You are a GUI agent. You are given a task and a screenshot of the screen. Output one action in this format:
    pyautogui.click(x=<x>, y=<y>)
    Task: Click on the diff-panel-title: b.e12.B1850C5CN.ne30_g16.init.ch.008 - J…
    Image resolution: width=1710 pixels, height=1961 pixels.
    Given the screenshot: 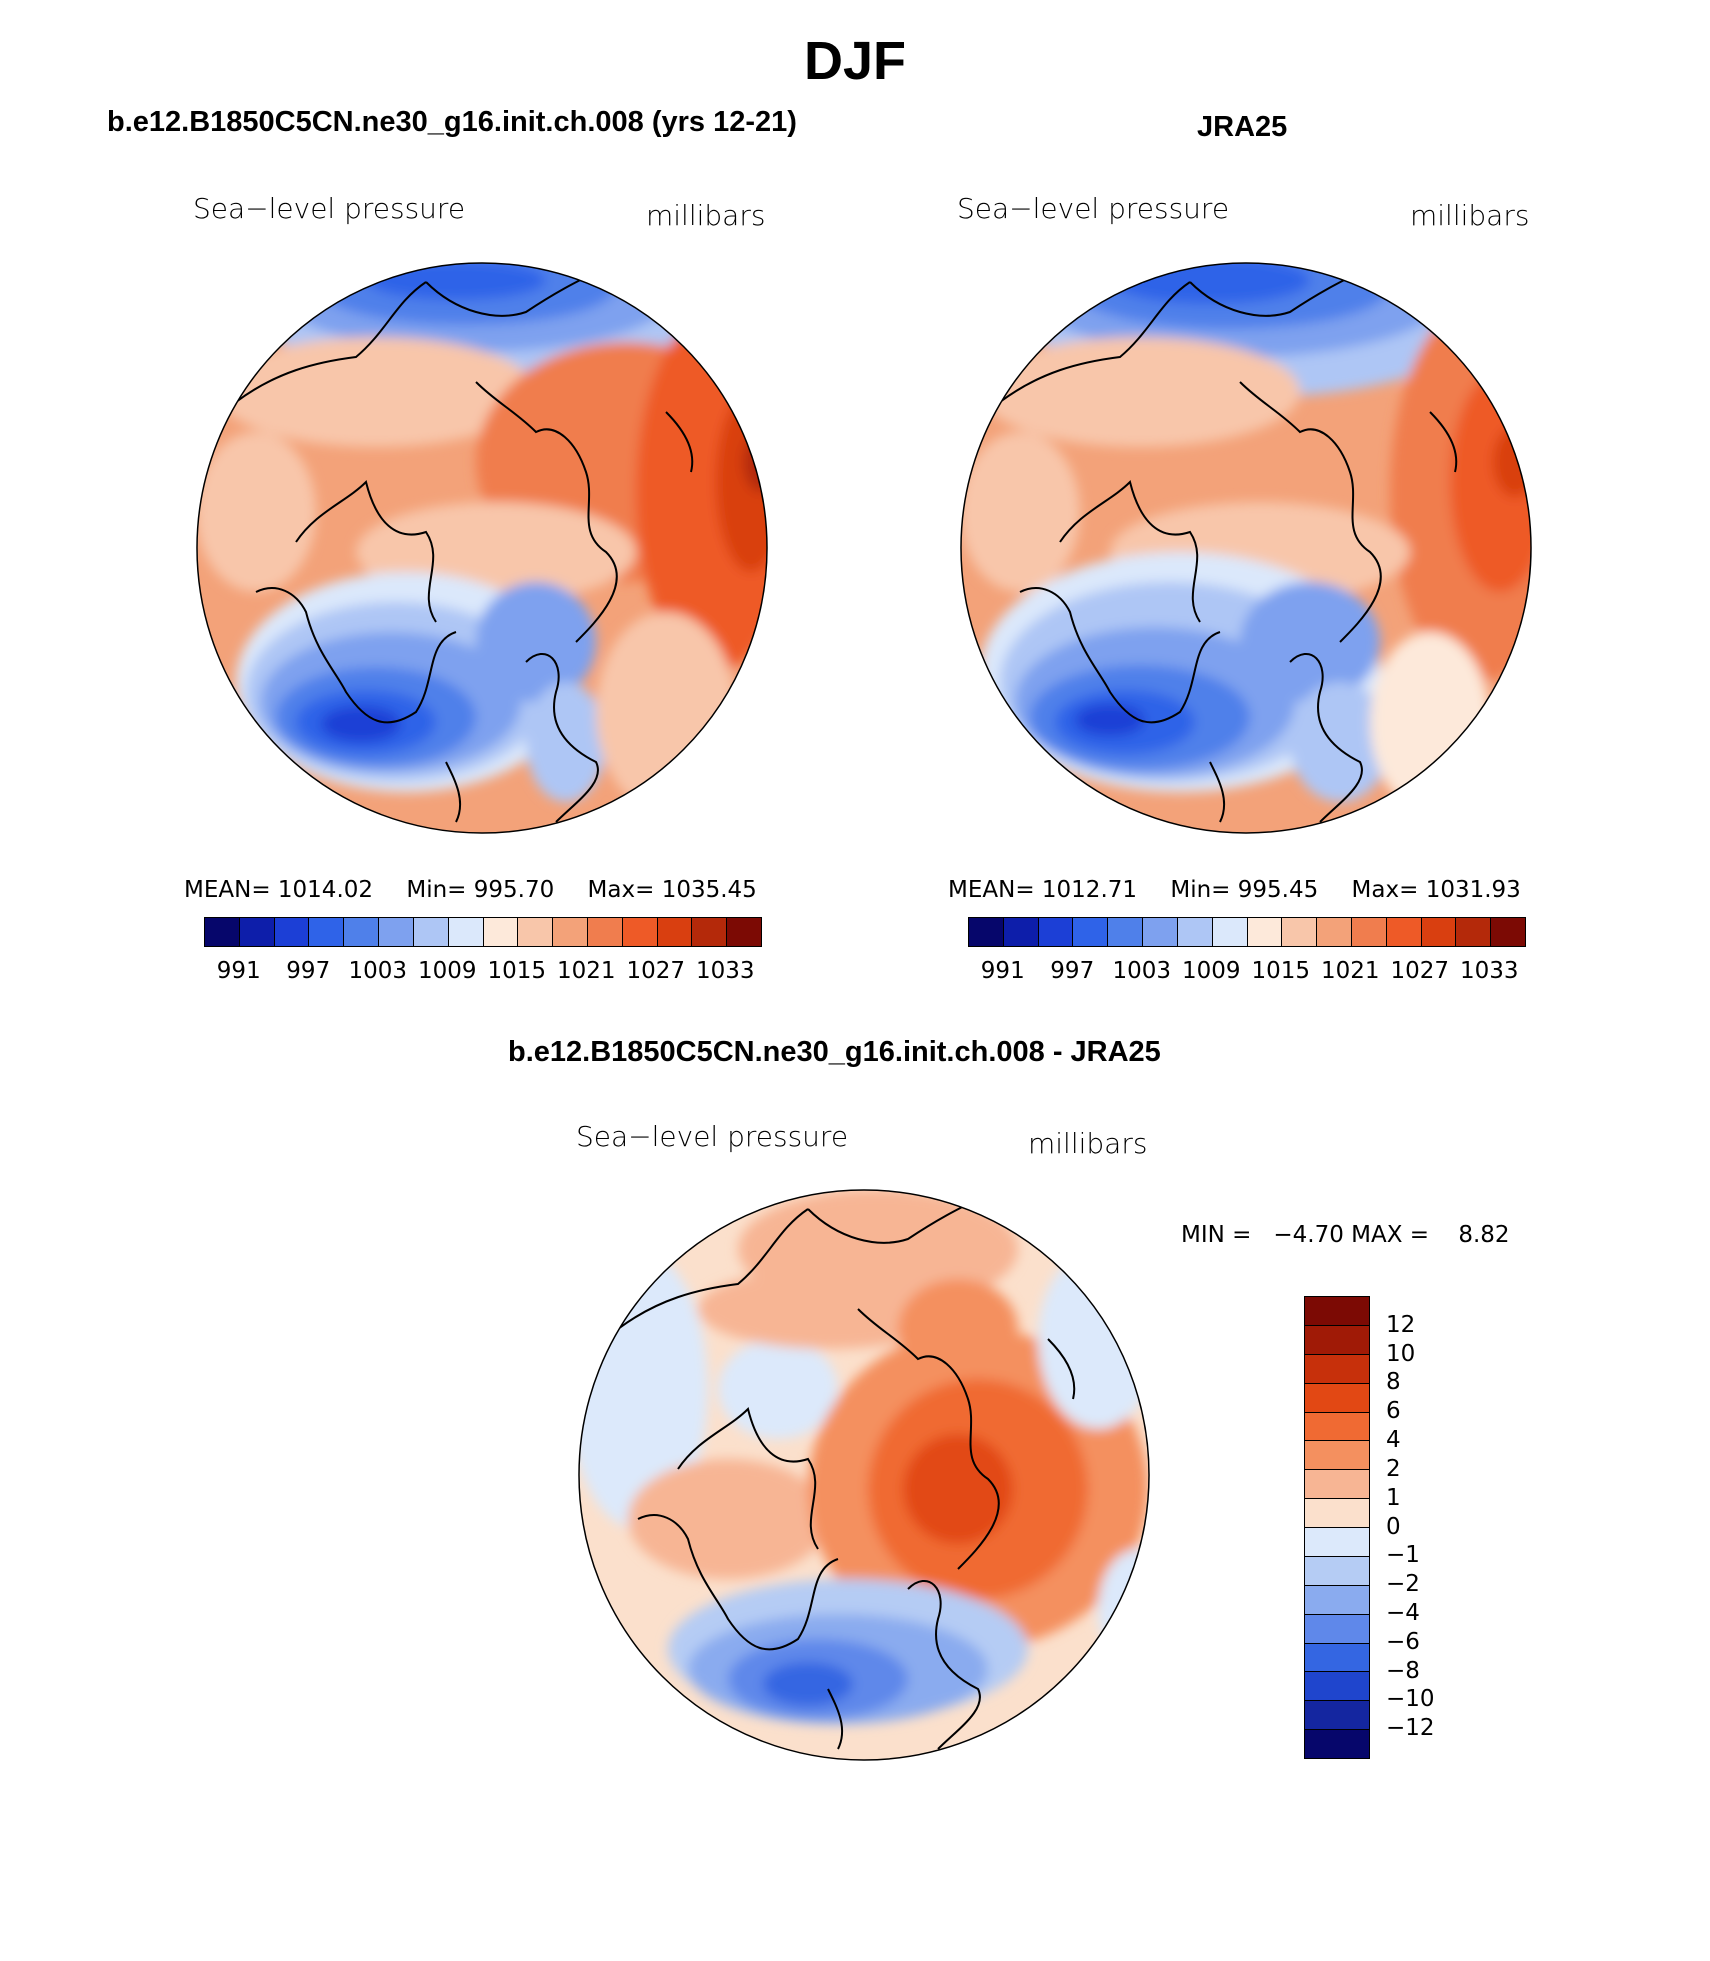 What is the action you would take?
    pyautogui.click(x=834, y=1052)
    